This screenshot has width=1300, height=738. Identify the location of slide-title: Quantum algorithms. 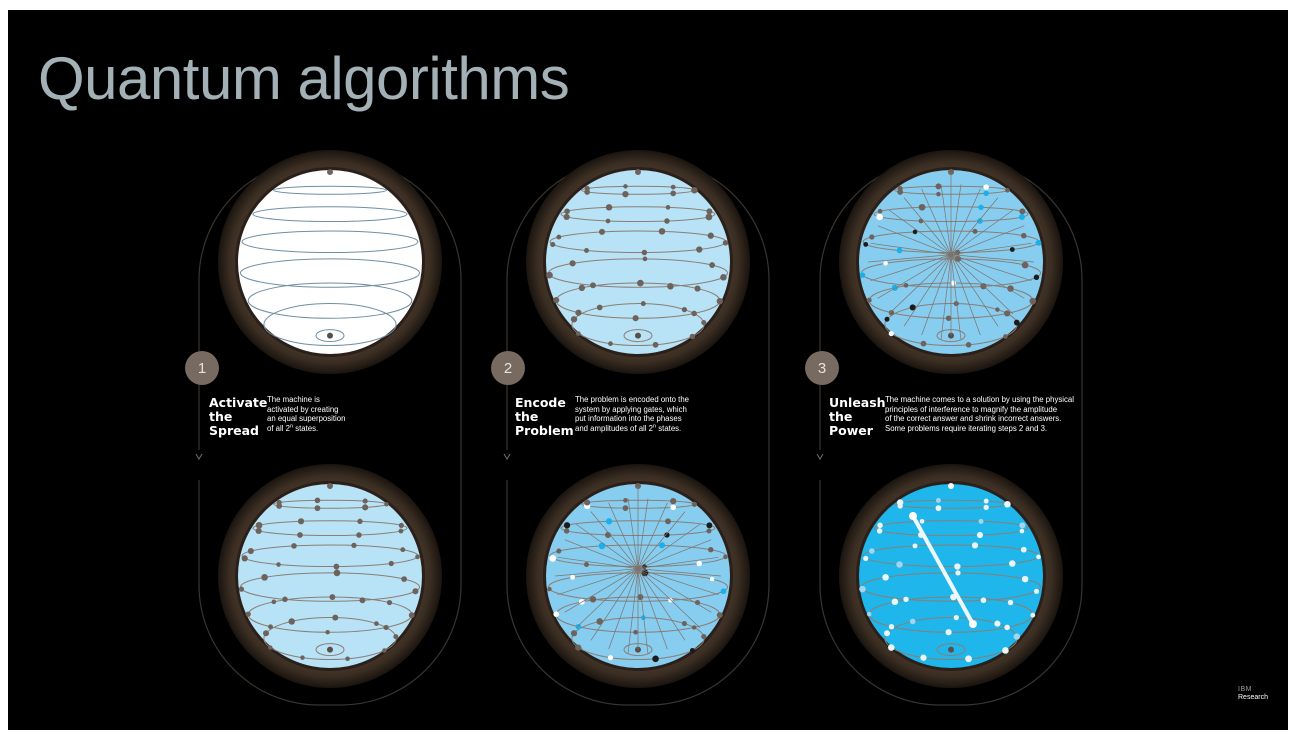
(304, 78).